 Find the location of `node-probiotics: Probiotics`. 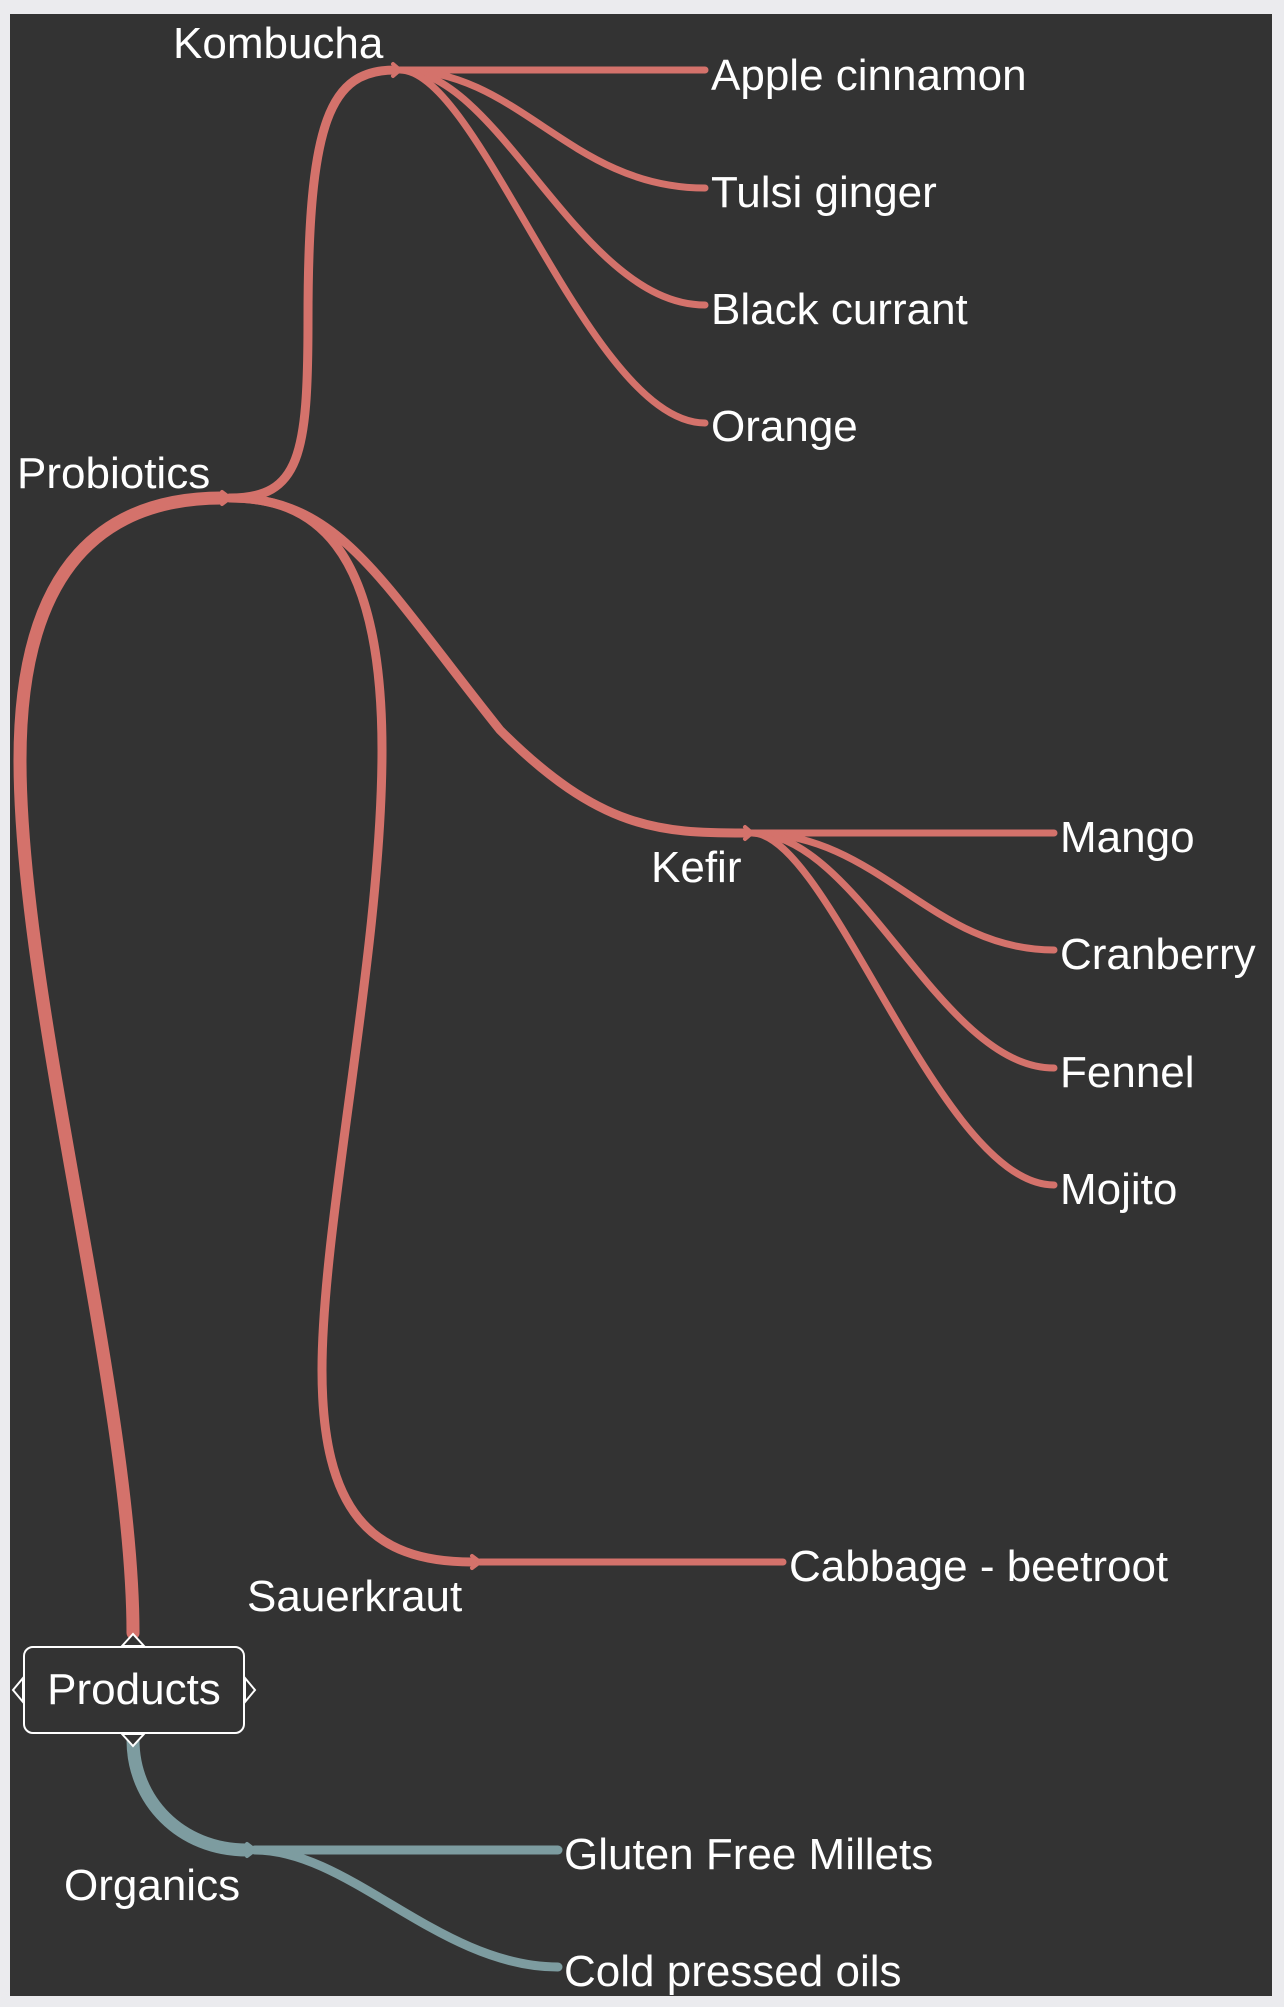

node-probiotics: Probiotics is located at coordinates (114, 473).